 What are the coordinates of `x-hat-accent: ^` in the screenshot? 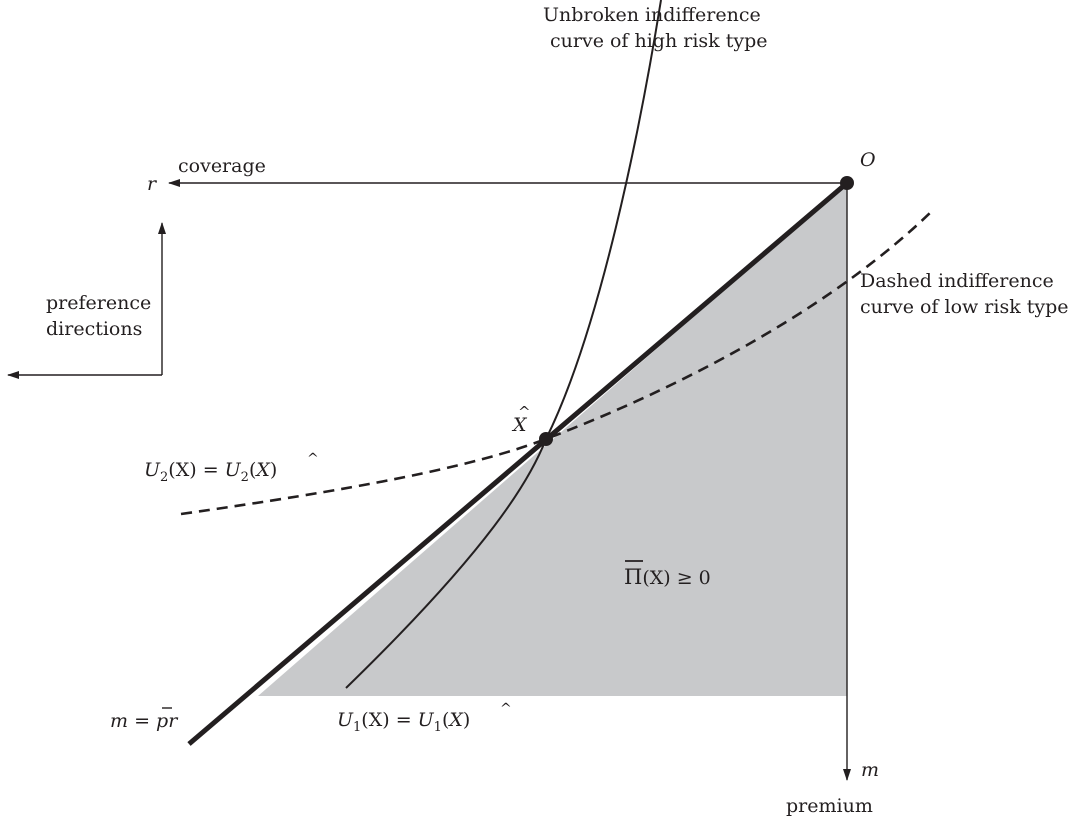 It's located at (524, 412).